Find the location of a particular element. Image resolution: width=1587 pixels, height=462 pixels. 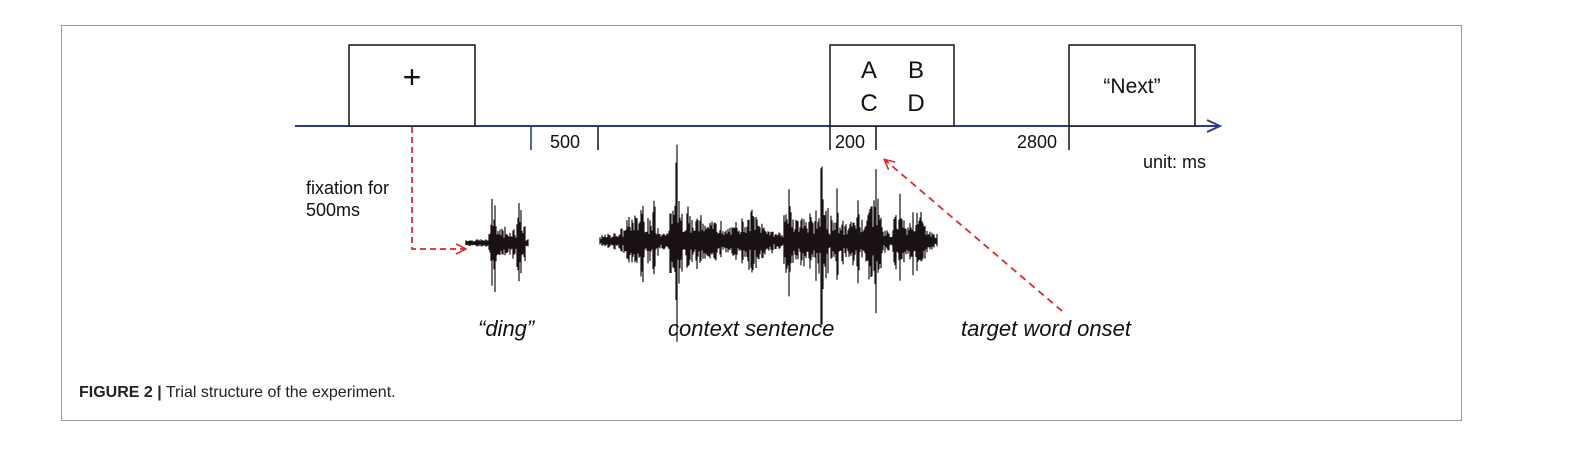

unit-label: unit: ms is located at coordinates (1174, 162).